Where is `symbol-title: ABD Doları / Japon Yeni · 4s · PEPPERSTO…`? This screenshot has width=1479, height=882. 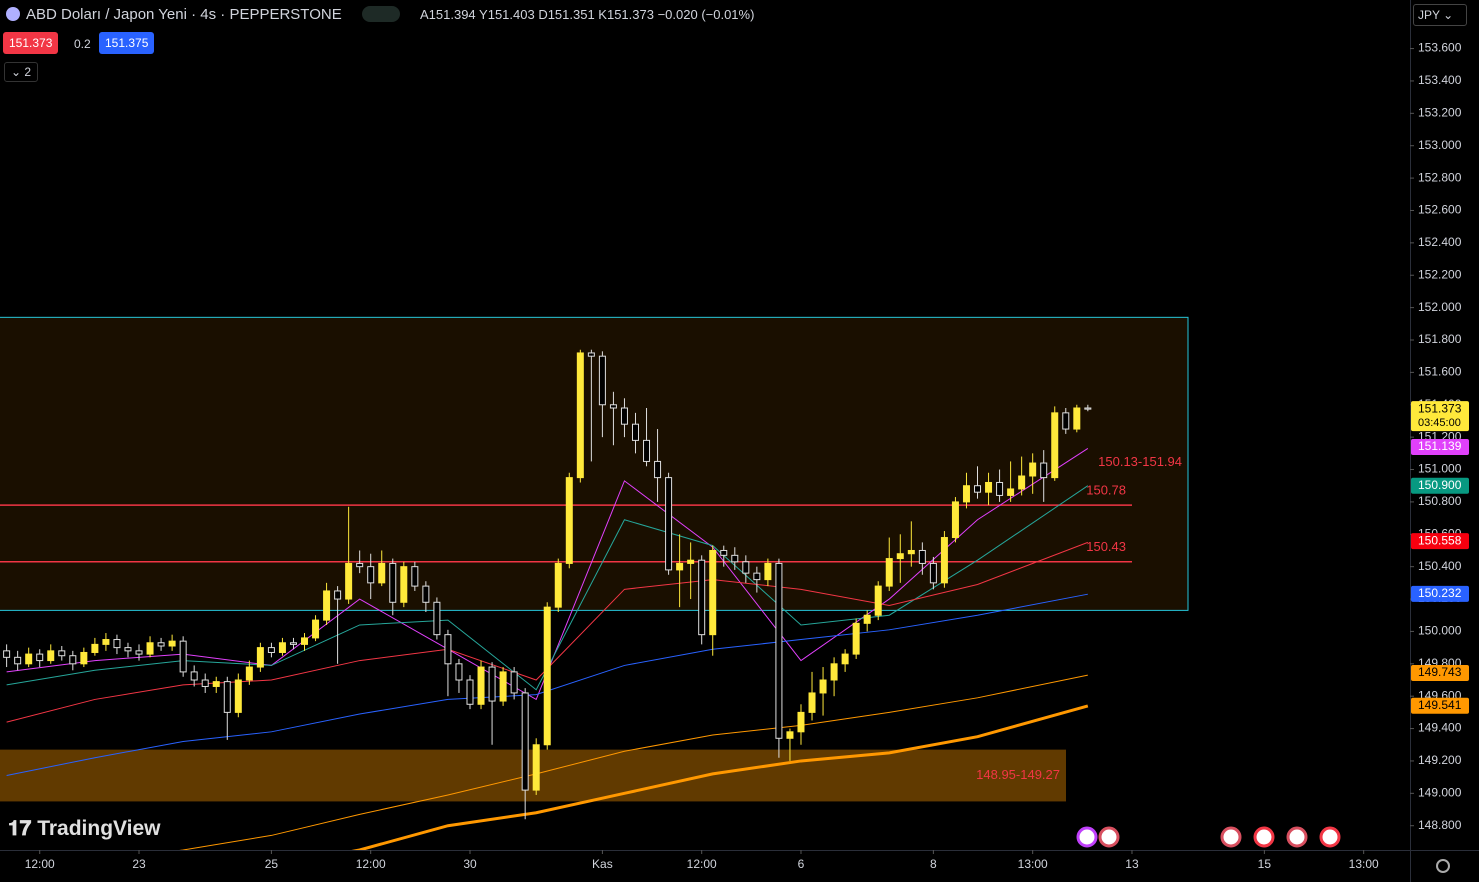 symbol-title: ABD Doları / Japon Yeni · 4s · PEPPERSTO… is located at coordinates (184, 14).